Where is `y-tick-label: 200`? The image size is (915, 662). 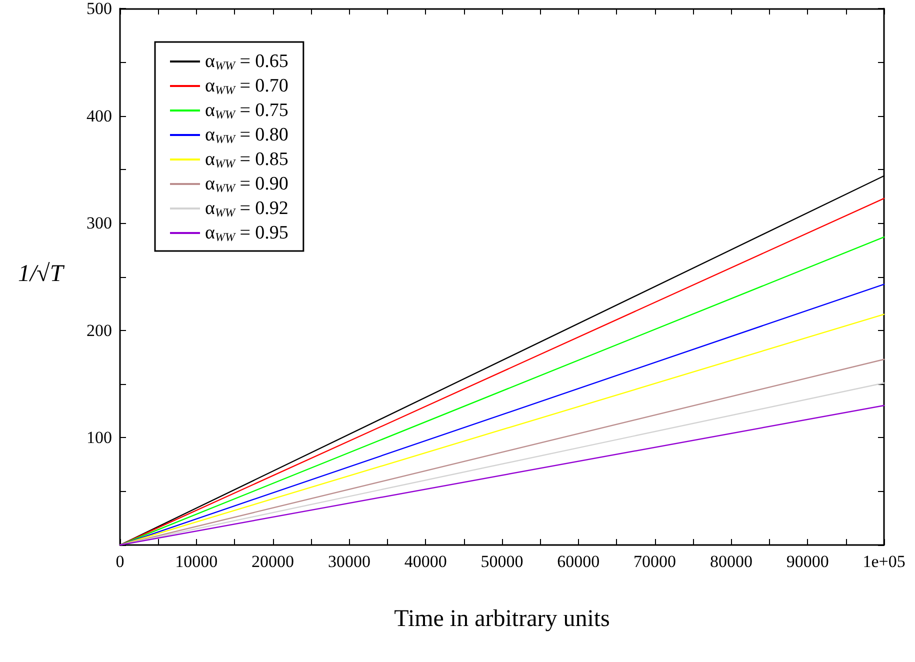
y-tick-label: 200 is located at coordinates (99, 330).